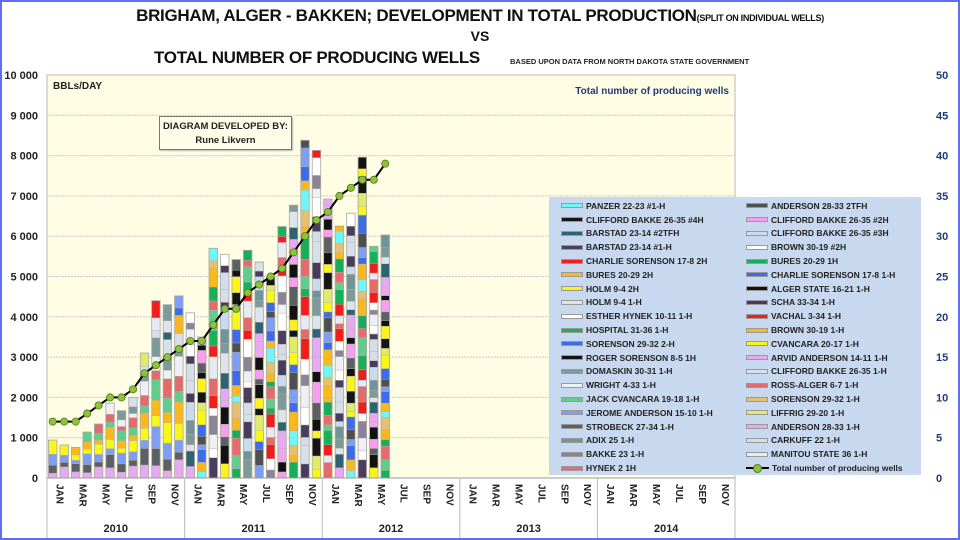 Image resolution: width=960 pixels, height=540 pixels. I want to click on y2-tick-label: 30, so click(942, 237).